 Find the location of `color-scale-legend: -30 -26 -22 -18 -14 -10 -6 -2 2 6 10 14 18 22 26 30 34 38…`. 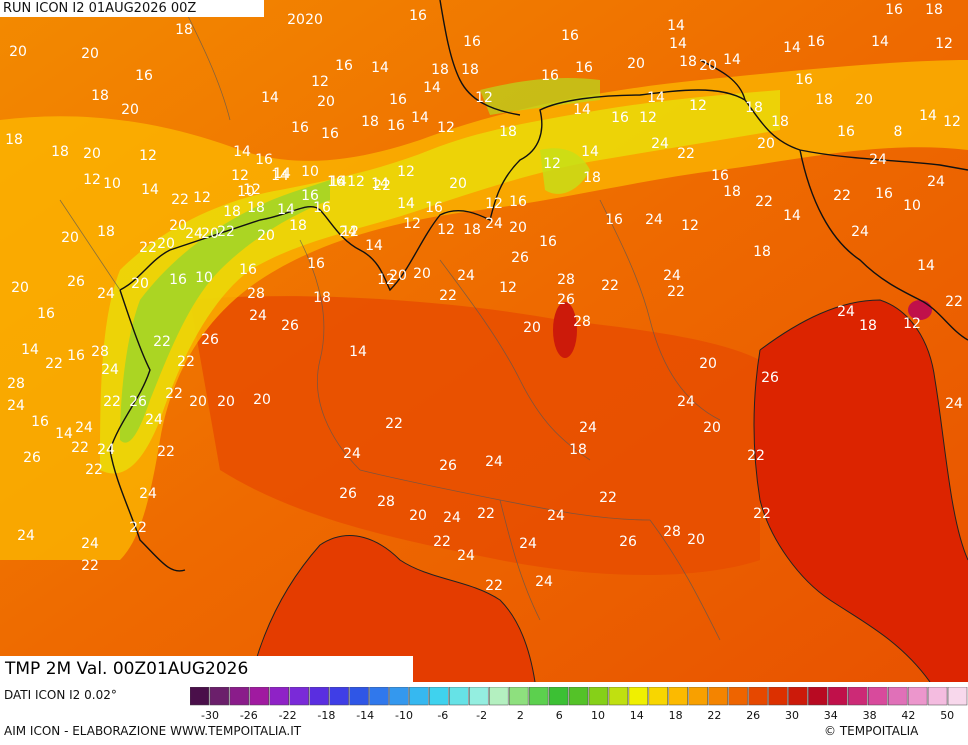

color-scale-legend: -30 -26 -22 -18 -14 -10 -6 -2 2 6 10 14 18 22 26 30 34 38… is located at coordinates (579, 704).